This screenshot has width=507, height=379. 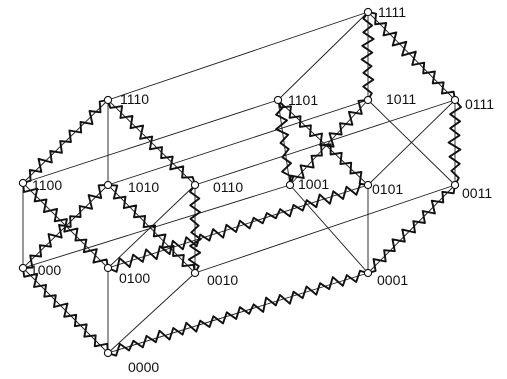 I want to click on node-label-0001: 0001, so click(x=392, y=280).